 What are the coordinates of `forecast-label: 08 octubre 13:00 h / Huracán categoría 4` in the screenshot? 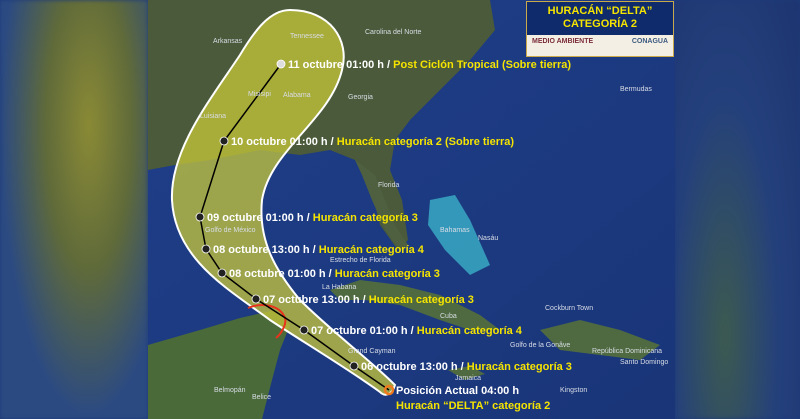 It's located at (319, 250).